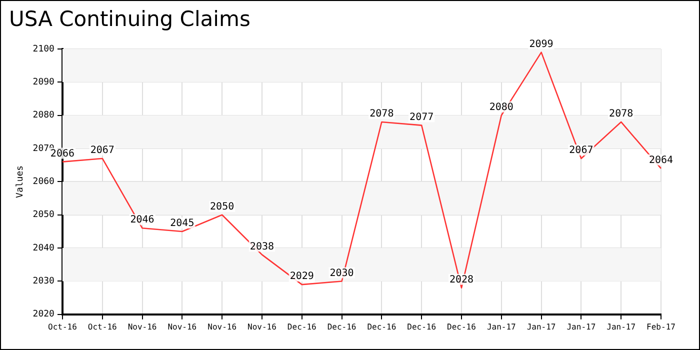 The image size is (700, 350). Describe the element at coordinates (142, 220) in the screenshot. I see `data-label: 2046` at that location.